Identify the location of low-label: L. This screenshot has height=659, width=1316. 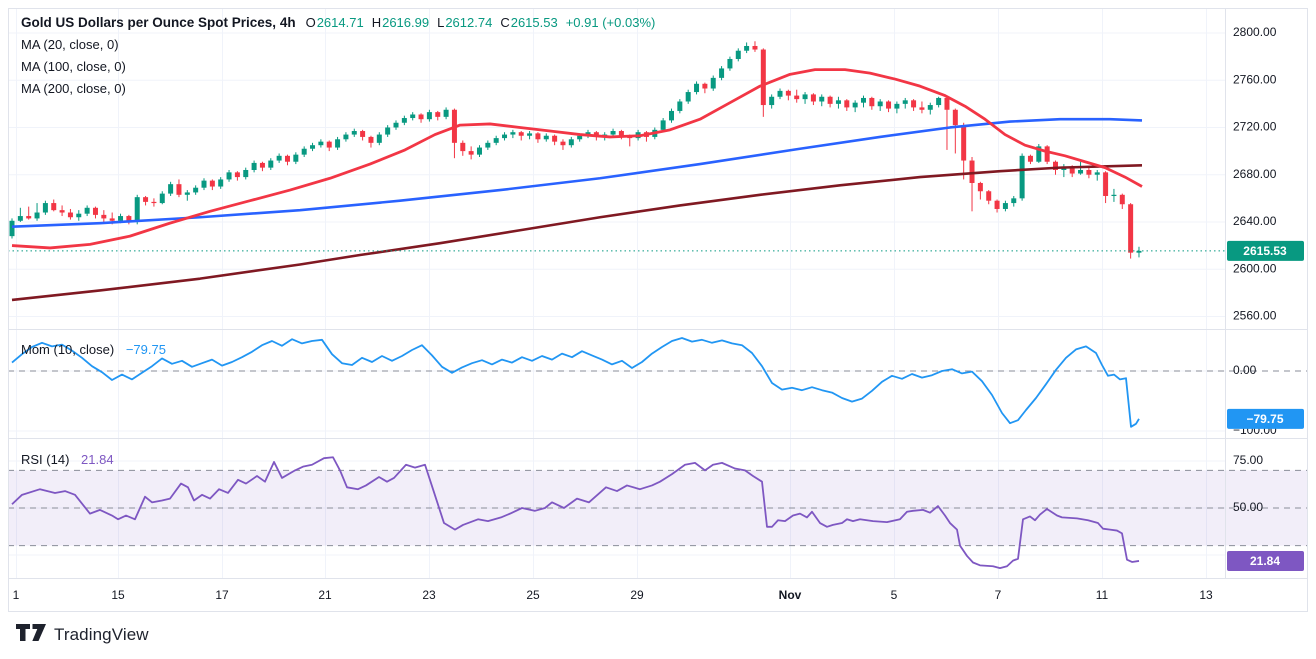
(441, 22).